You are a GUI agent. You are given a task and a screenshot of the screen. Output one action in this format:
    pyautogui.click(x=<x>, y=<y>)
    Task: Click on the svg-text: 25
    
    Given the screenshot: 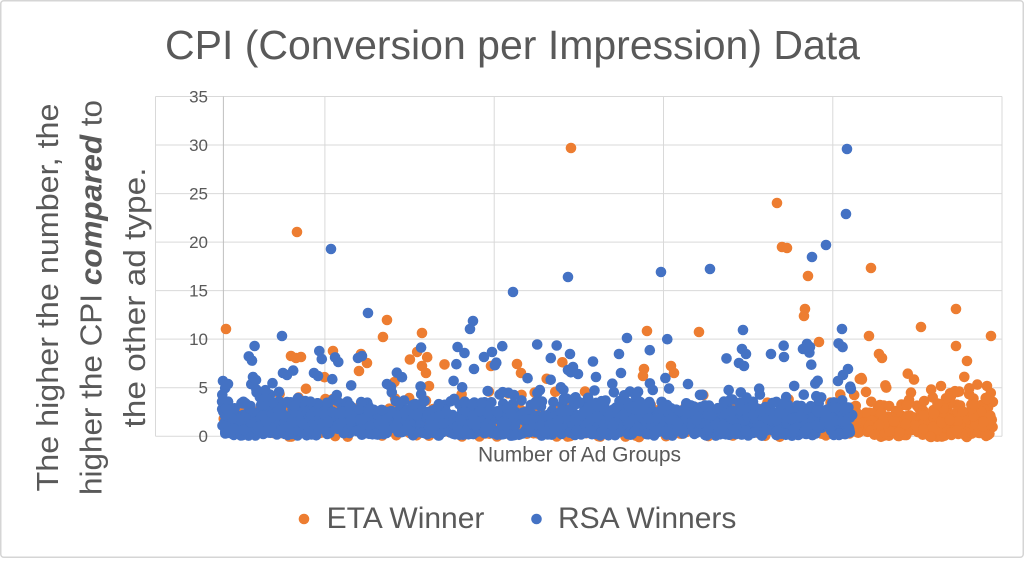 What is the action you would take?
    pyautogui.click(x=198, y=194)
    